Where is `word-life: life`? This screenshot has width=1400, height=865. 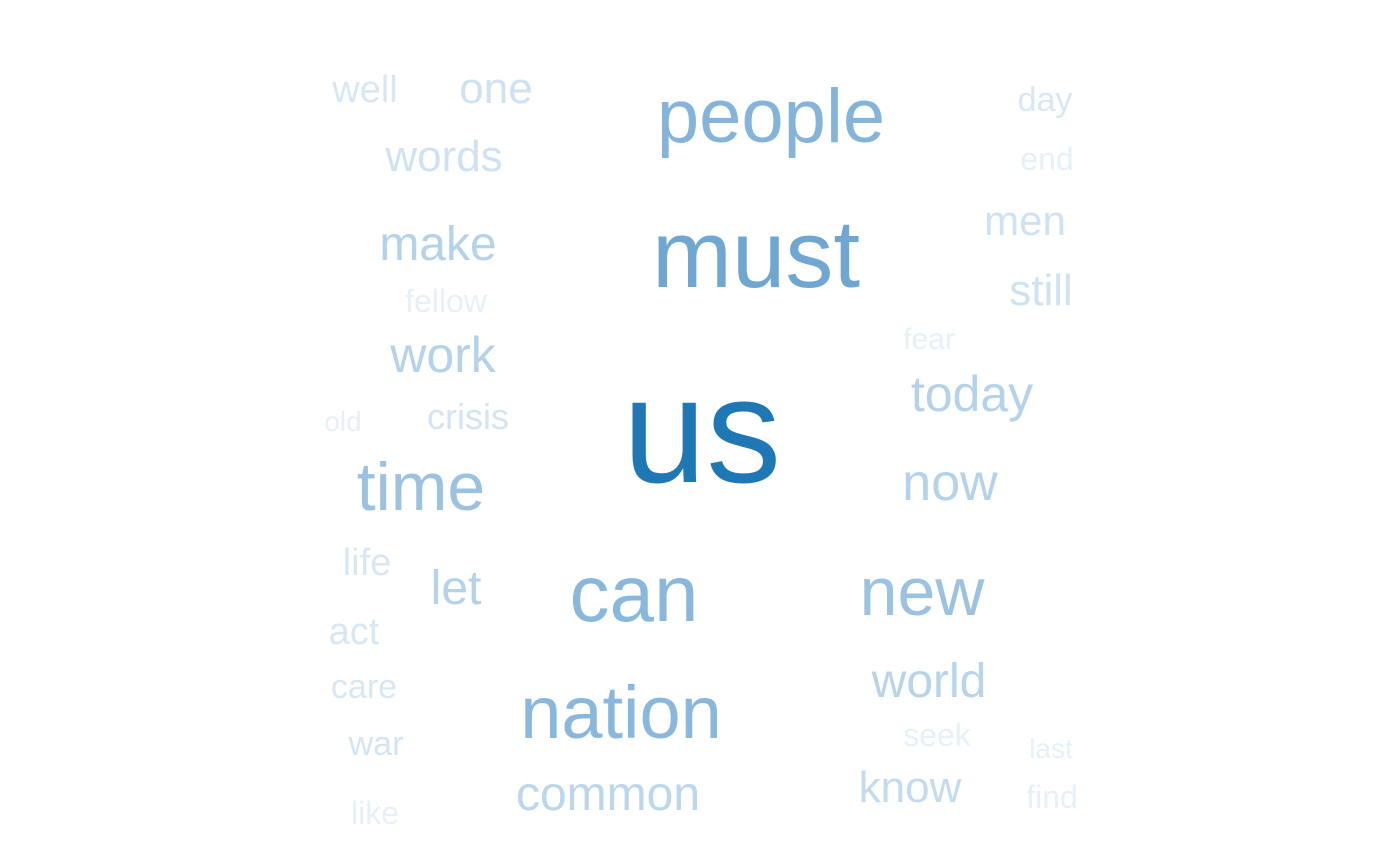 word-life: life is located at coordinates (367, 563).